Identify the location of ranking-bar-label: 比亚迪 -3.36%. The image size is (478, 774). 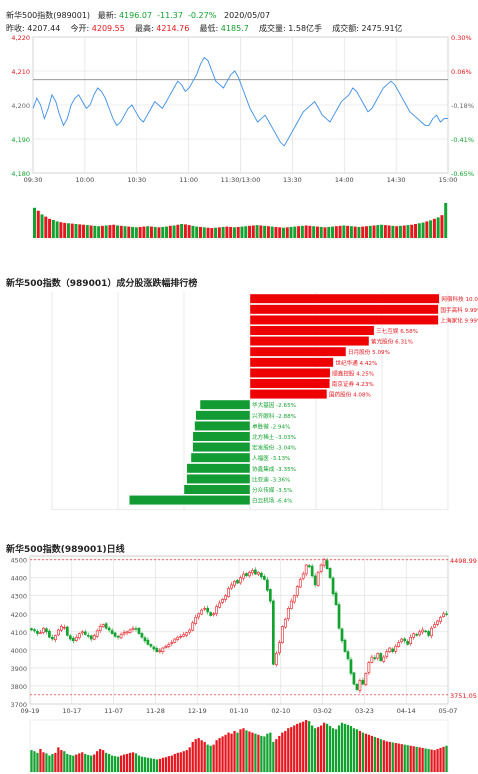
(271, 479).